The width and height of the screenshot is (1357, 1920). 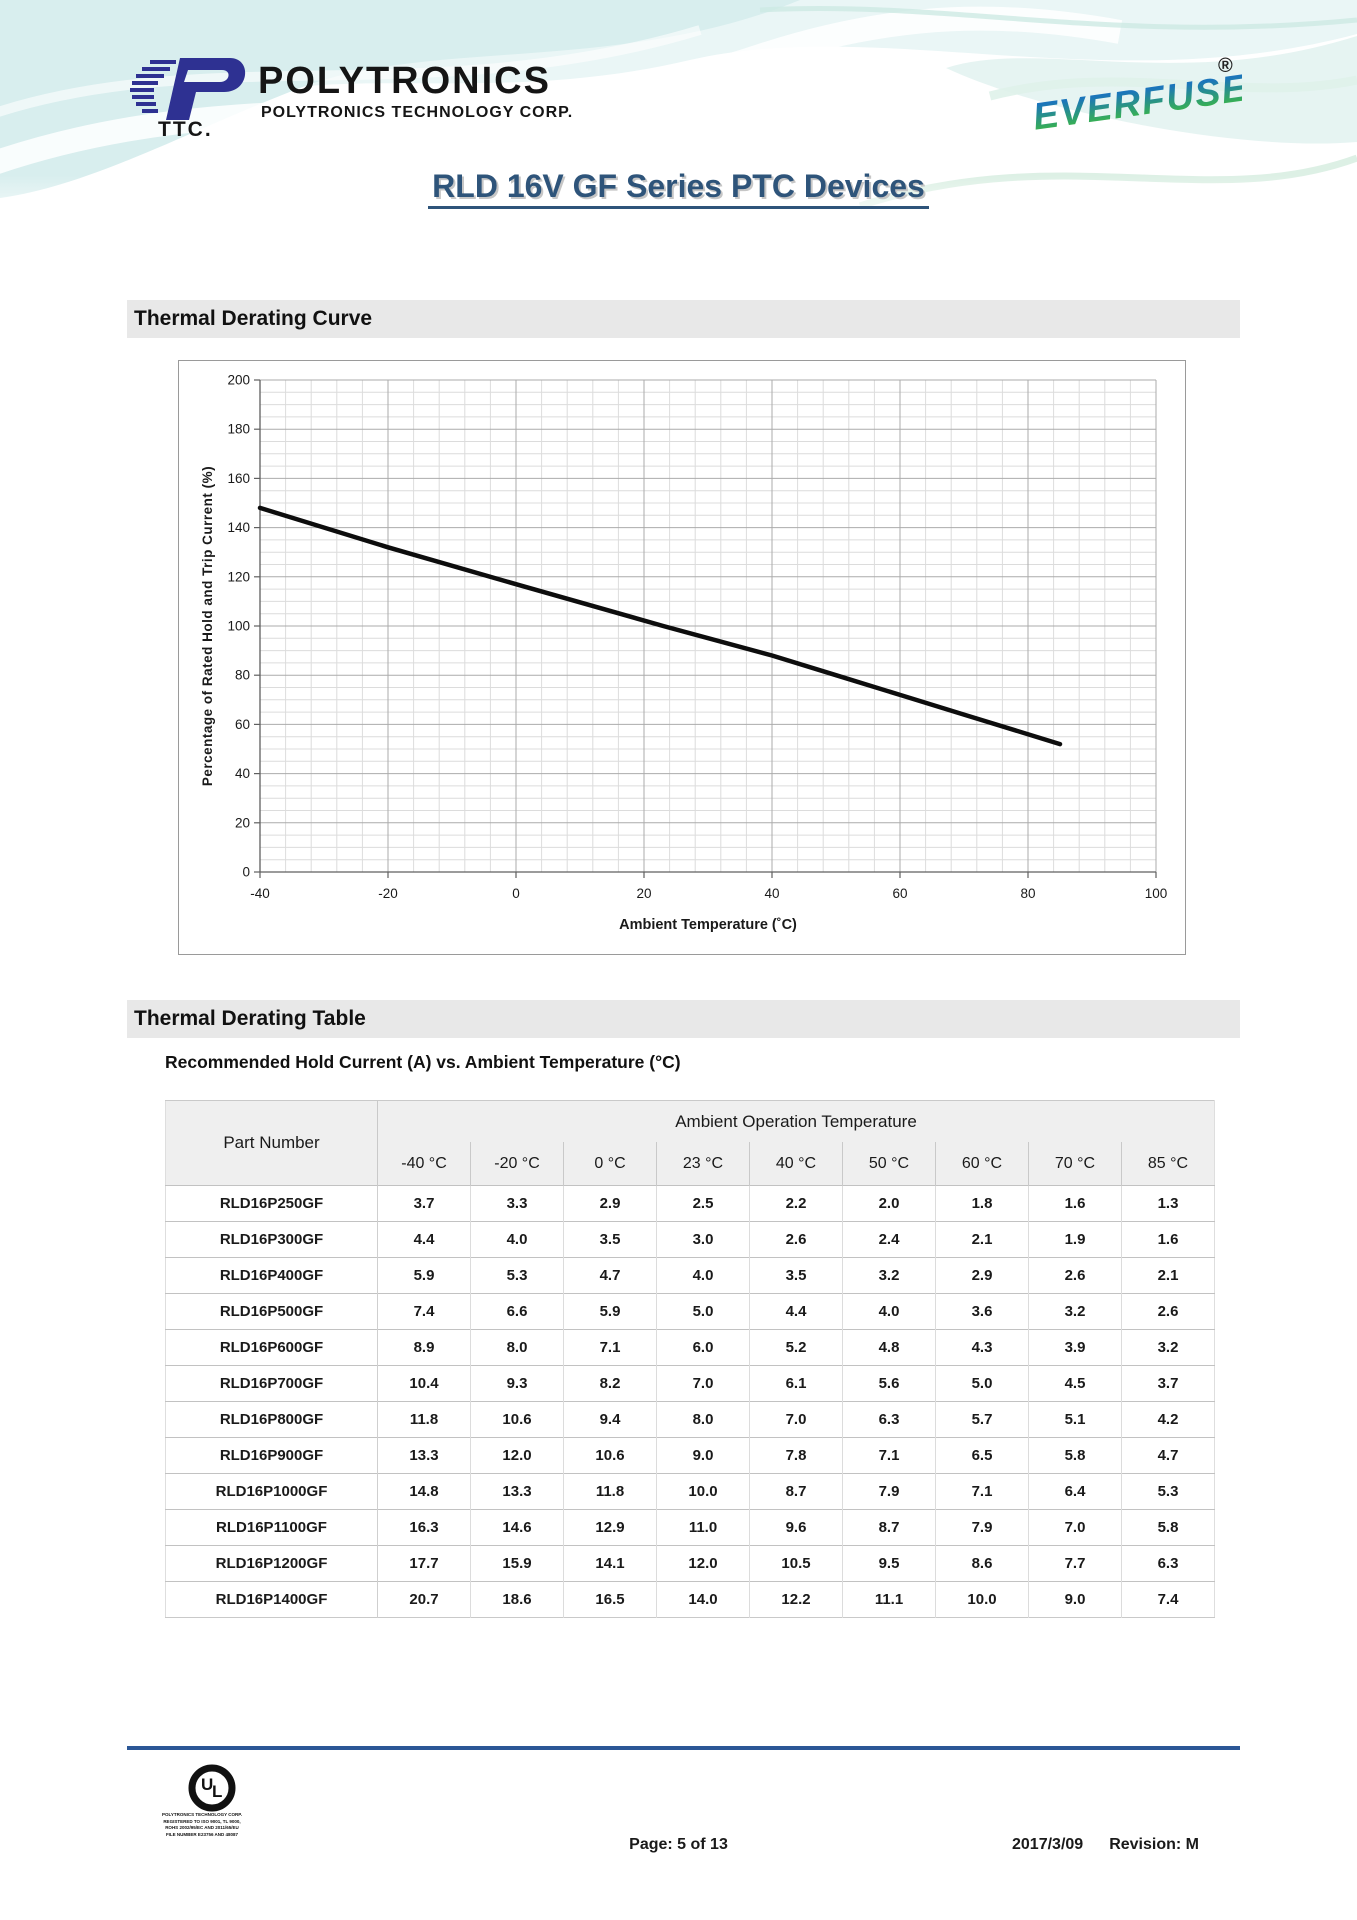 What do you see at coordinates (1075, 1419) in the screenshot?
I see `hold-current-cell: 5.1` at bounding box center [1075, 1419].